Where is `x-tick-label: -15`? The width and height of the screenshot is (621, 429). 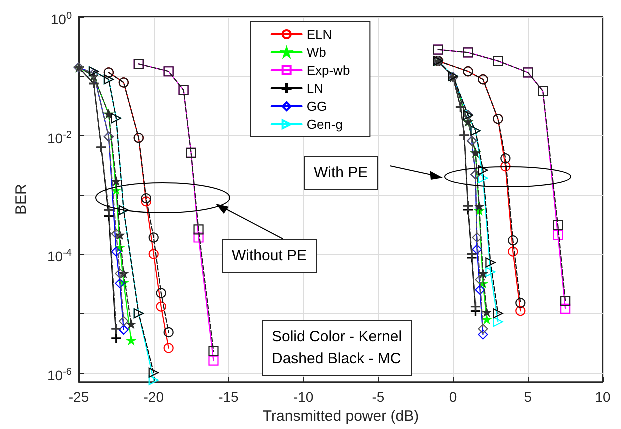
x-tick-label: -15 is located at coordinates (229, 397).